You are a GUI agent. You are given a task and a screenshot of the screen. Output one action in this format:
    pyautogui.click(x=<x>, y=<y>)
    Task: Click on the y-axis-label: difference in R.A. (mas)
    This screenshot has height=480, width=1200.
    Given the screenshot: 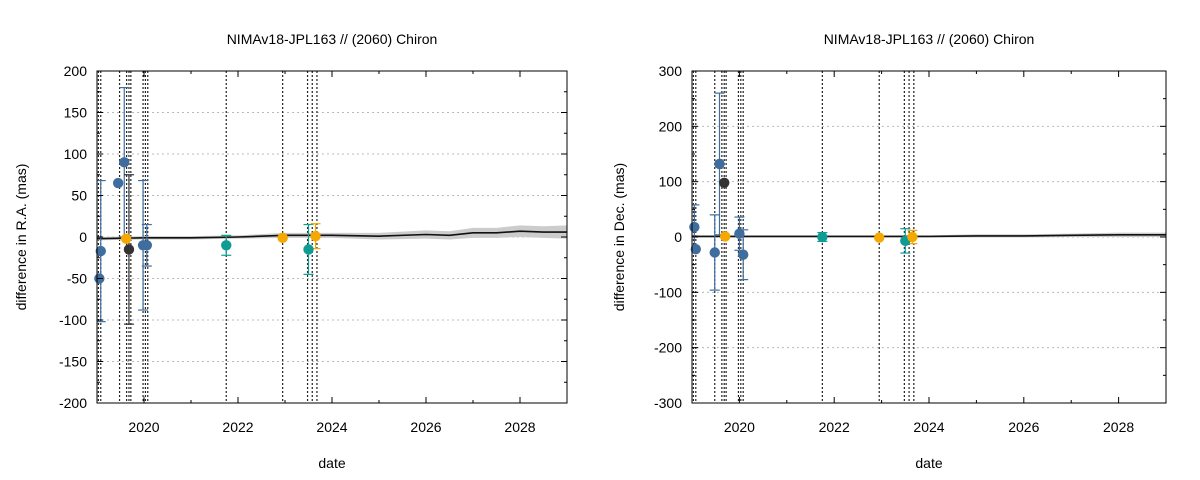 What is the action you would take?
    pyautogui.click(x=21, y=237)
    